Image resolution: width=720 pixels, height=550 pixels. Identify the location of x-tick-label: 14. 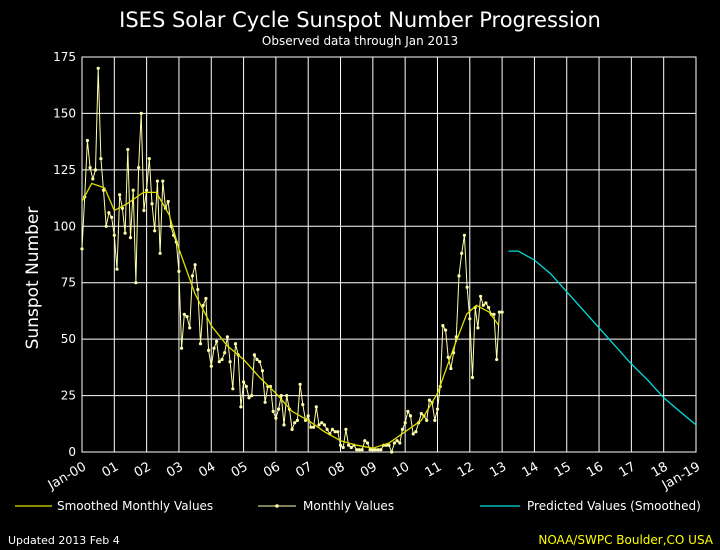
(531, 469).